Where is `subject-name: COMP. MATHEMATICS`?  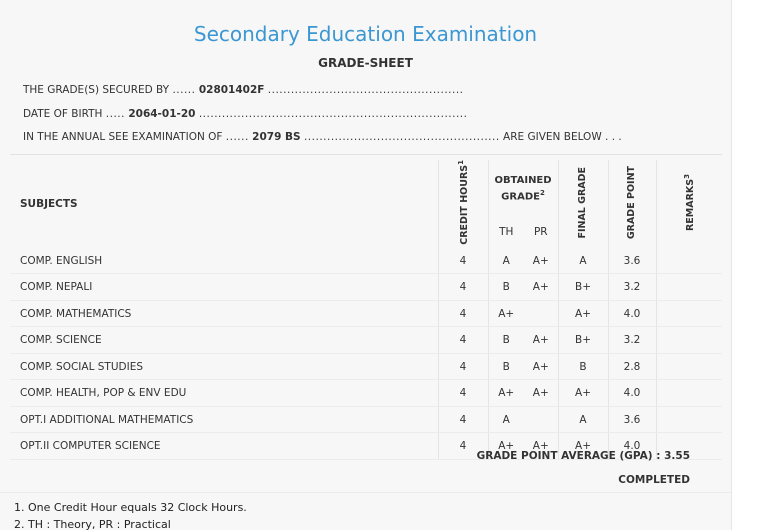
subject-name: COMP. MATHEMATICS is located at coordinates (224, 314).